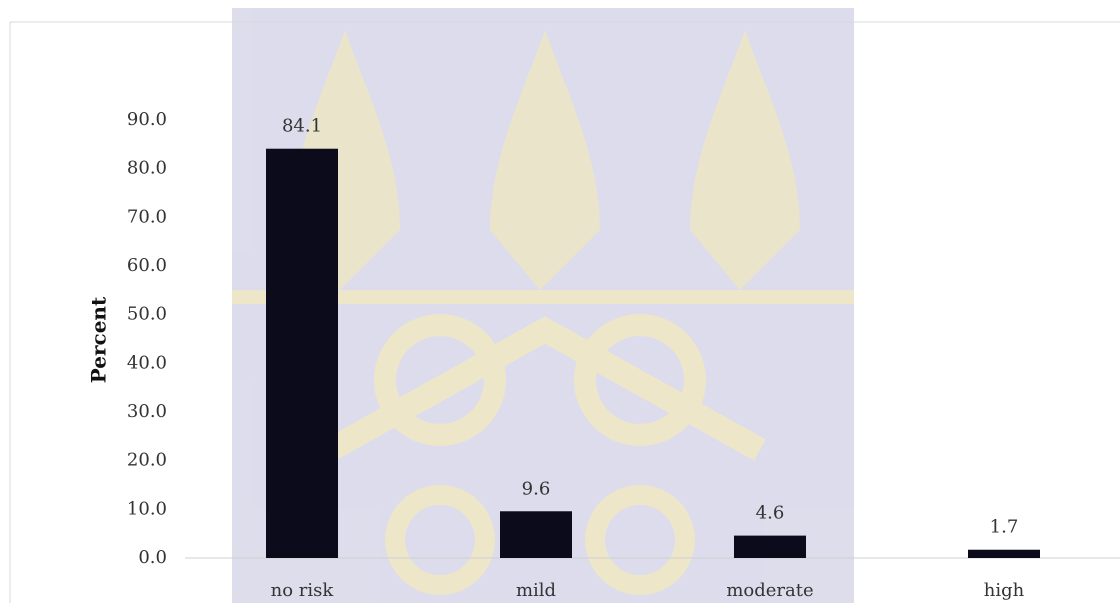 The height and width of the screenshot is (603, 1120). What do you see at coordinates (769, 590) in the screenshot?
I see `x-tick-label: moderate` at bounding box center [769, 590].